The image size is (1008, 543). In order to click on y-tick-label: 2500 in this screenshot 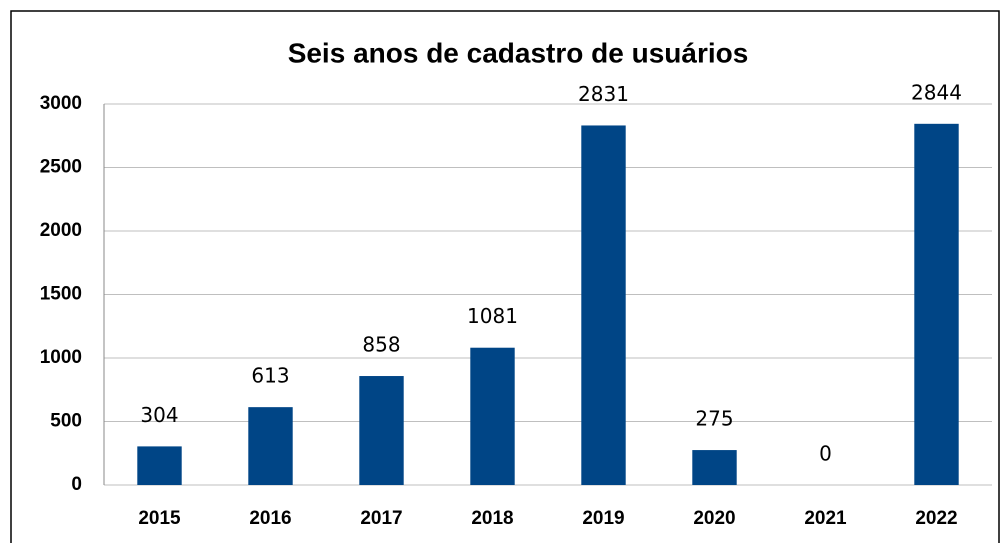, I will do `click(61, 167)`.